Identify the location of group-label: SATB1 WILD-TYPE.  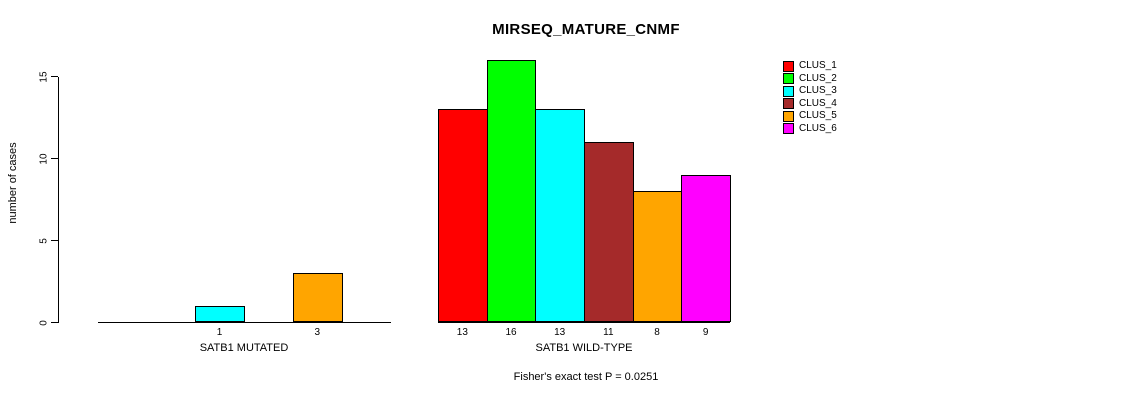
(584, 348).